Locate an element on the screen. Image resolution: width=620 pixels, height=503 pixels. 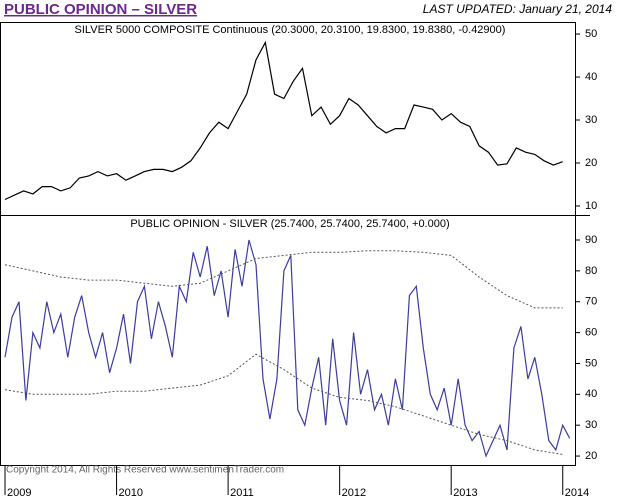
last-updated: LAST UPDATED: January 21, 2014 is located at coordinates (518, 9).